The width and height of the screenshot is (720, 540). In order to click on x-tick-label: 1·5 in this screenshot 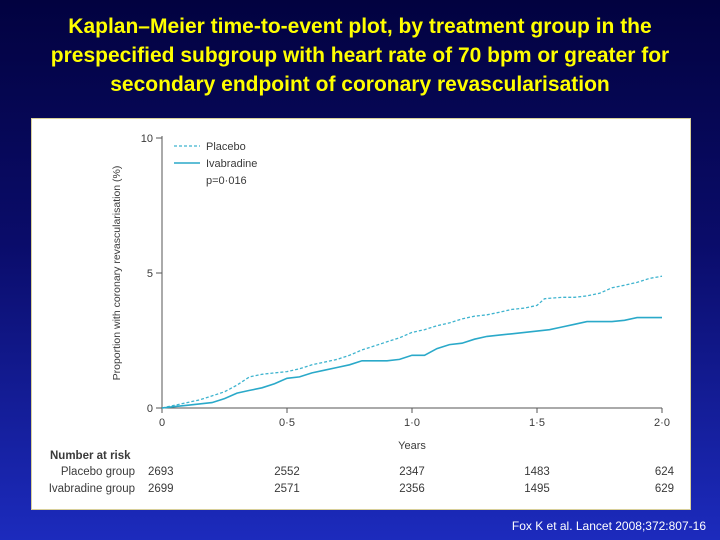, I will do `click(537, 423)`.